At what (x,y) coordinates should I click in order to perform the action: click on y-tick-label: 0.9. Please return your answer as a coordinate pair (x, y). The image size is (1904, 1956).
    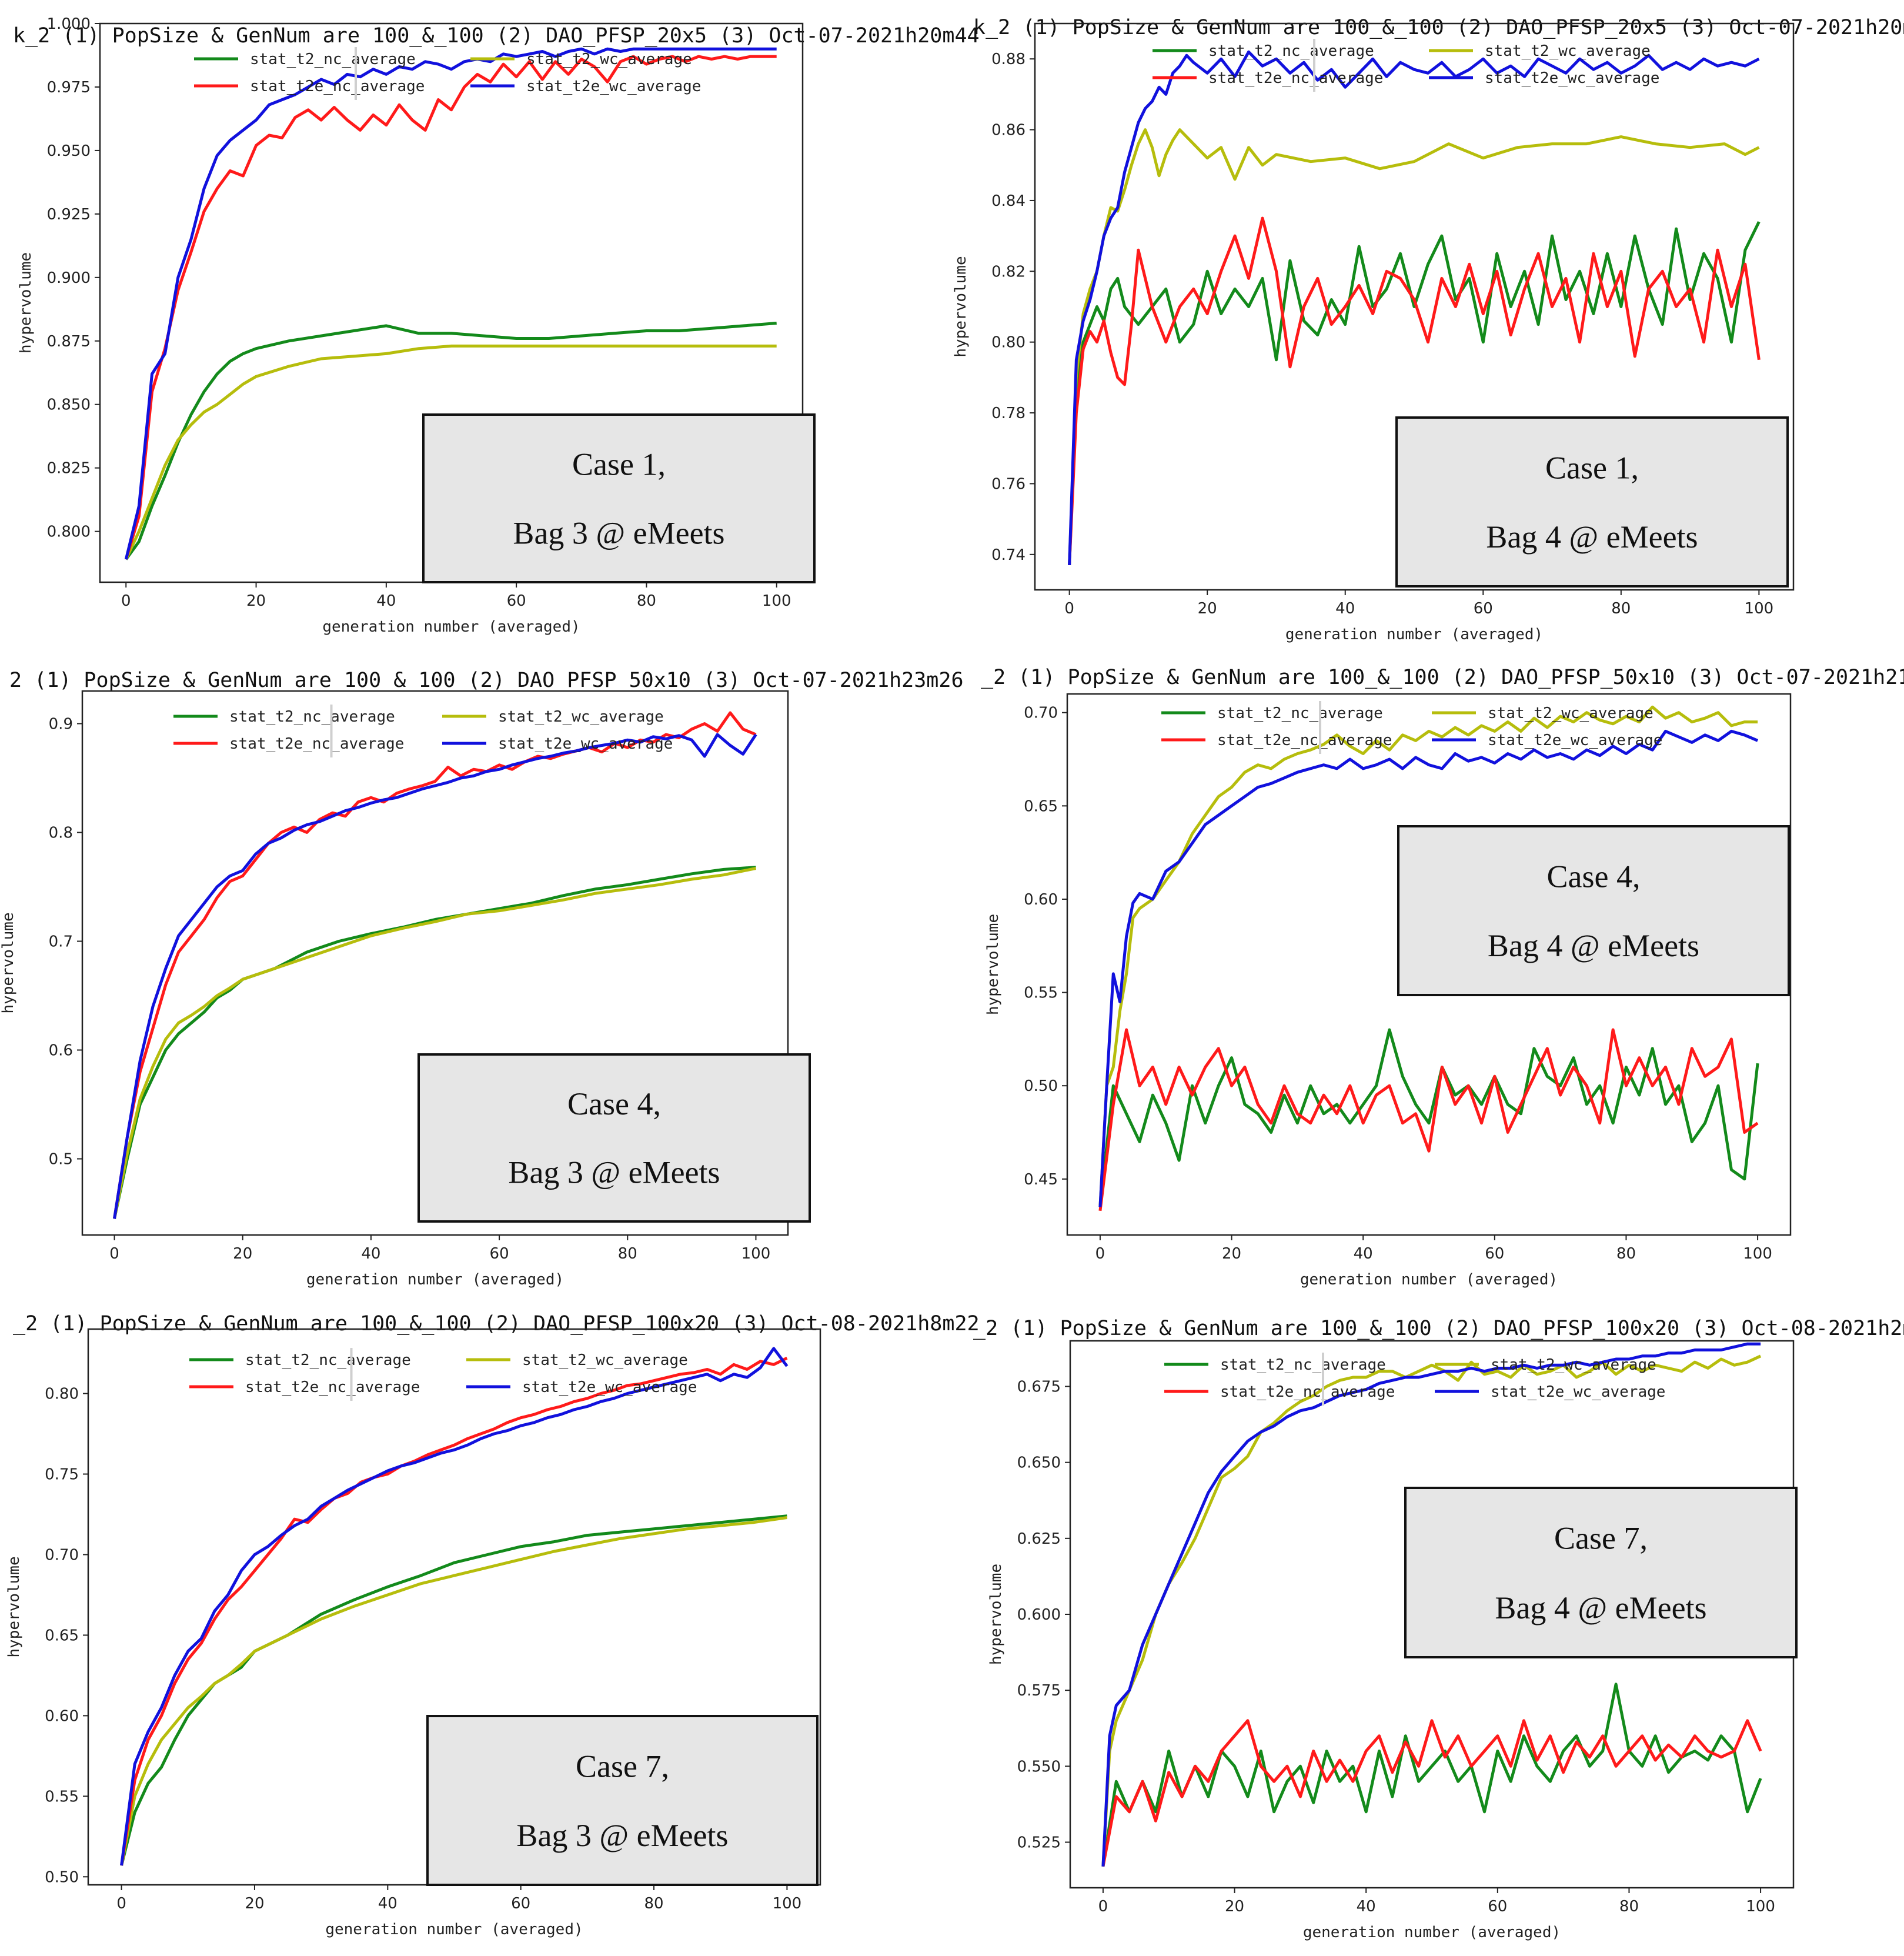
    Looking at the image, I should click on (61, 724).